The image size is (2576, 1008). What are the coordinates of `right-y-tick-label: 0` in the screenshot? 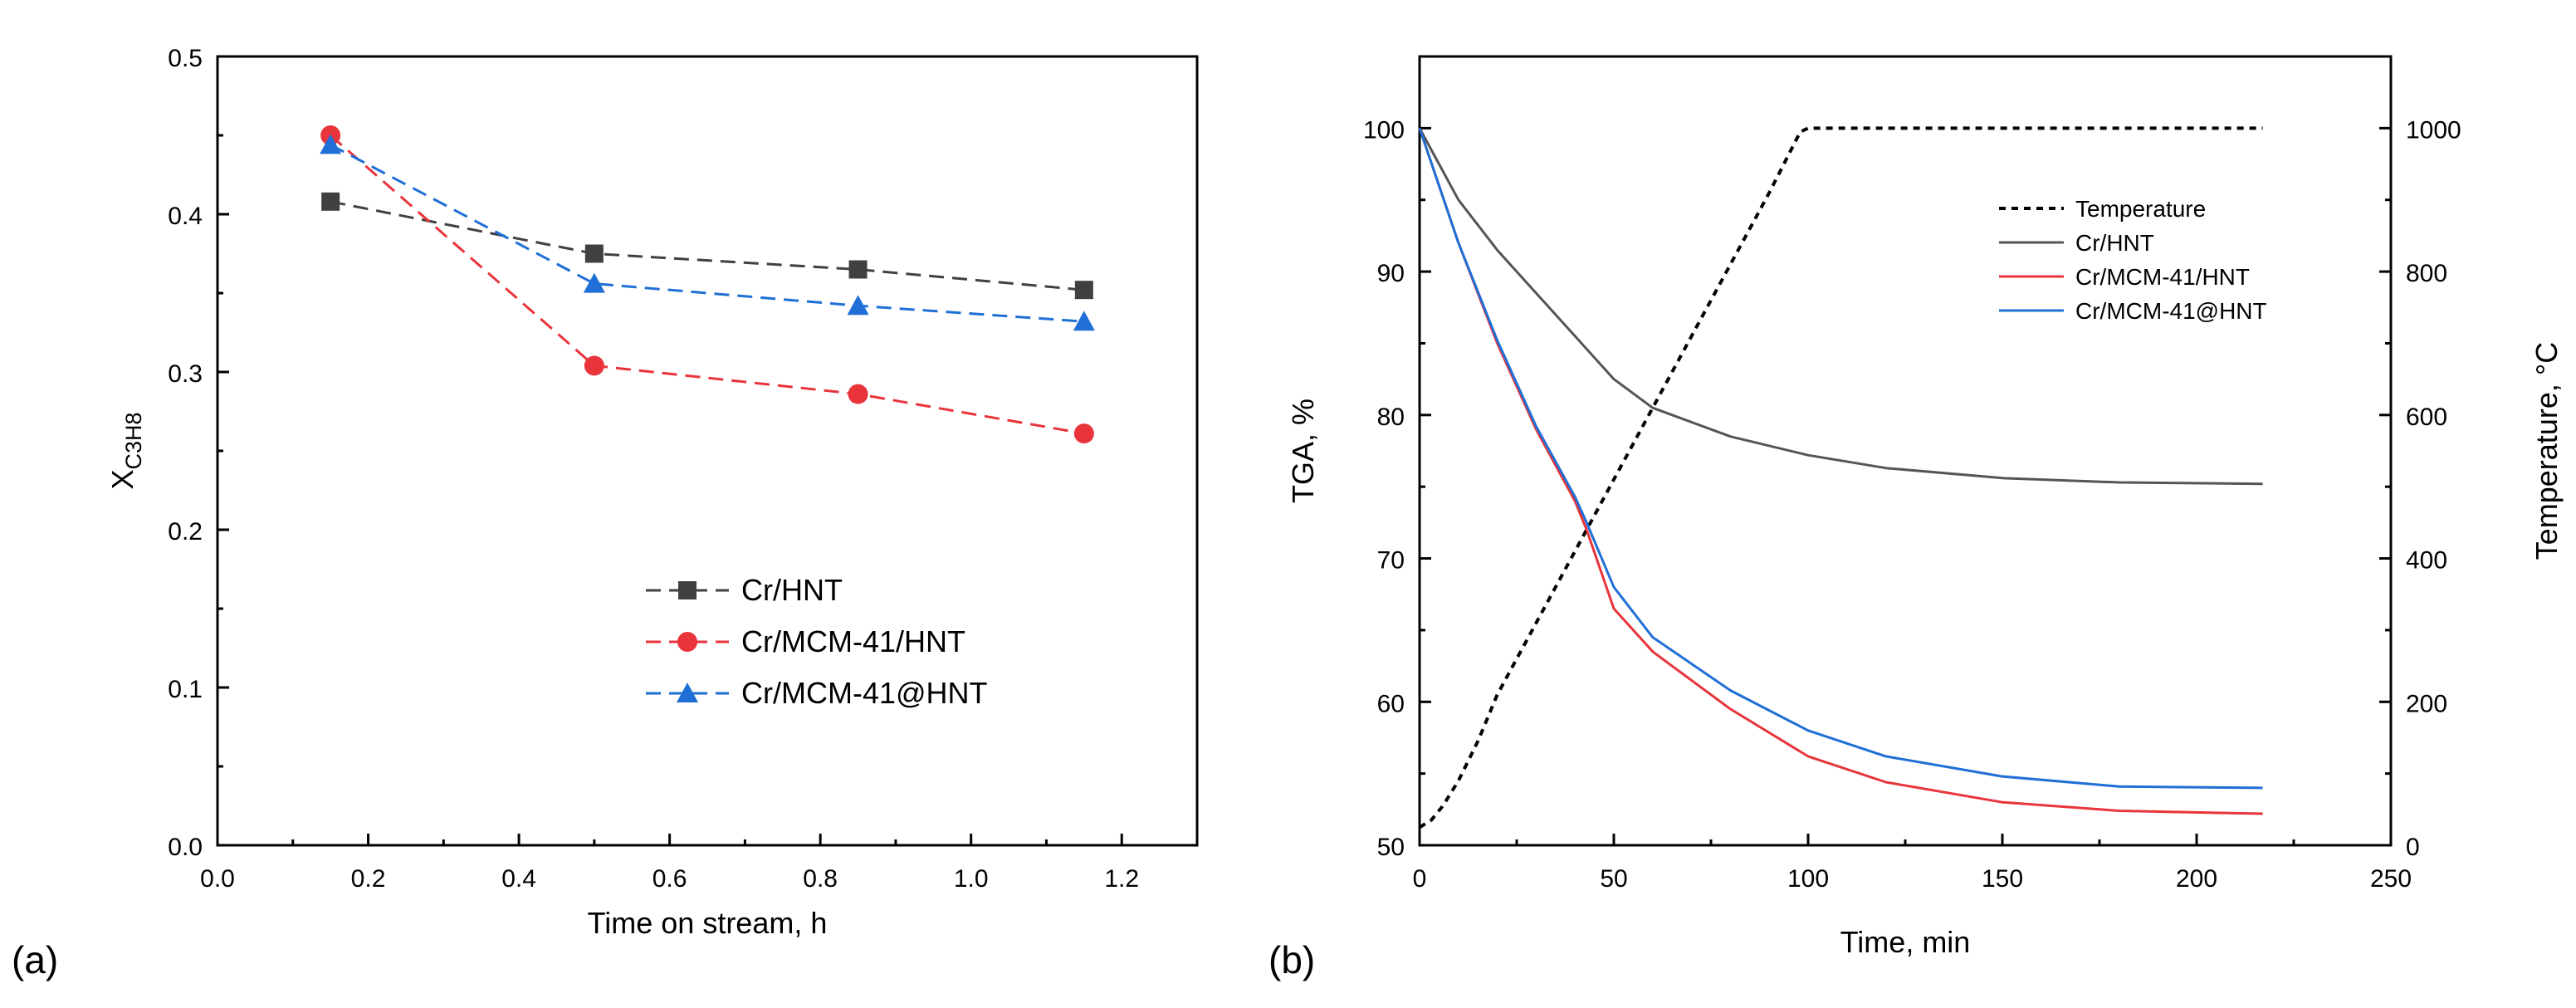 It's located at (2413, 847).